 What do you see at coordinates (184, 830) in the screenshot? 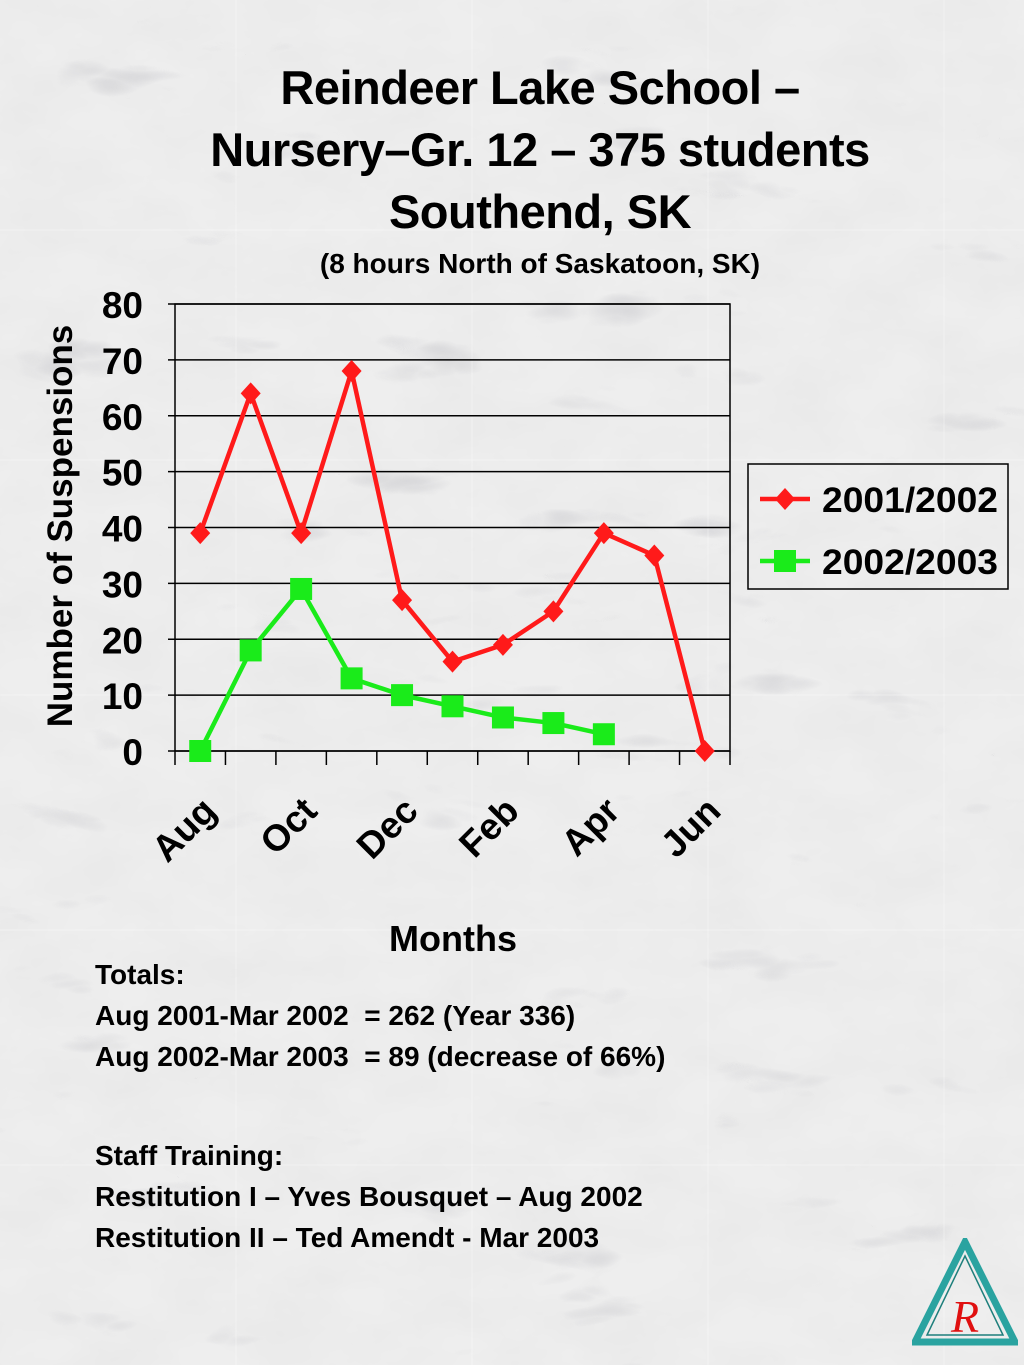
I see `x-tick-label: Aug` at bounding box center [184, 830].